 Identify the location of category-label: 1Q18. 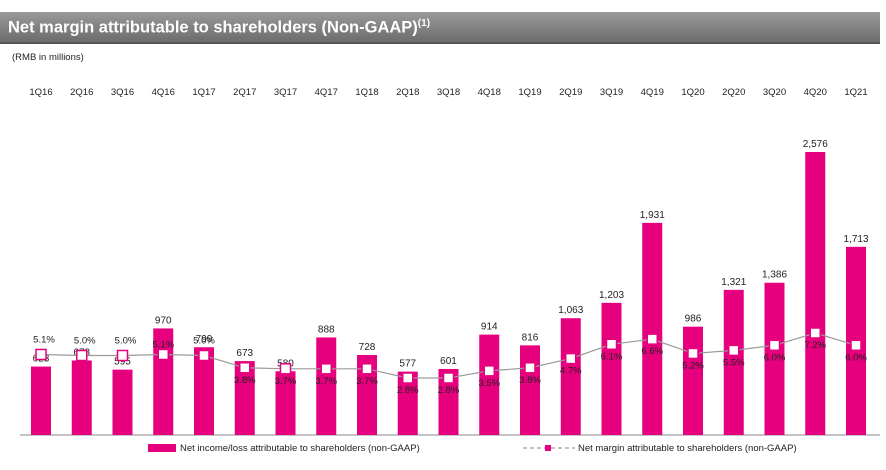
(366, 92).